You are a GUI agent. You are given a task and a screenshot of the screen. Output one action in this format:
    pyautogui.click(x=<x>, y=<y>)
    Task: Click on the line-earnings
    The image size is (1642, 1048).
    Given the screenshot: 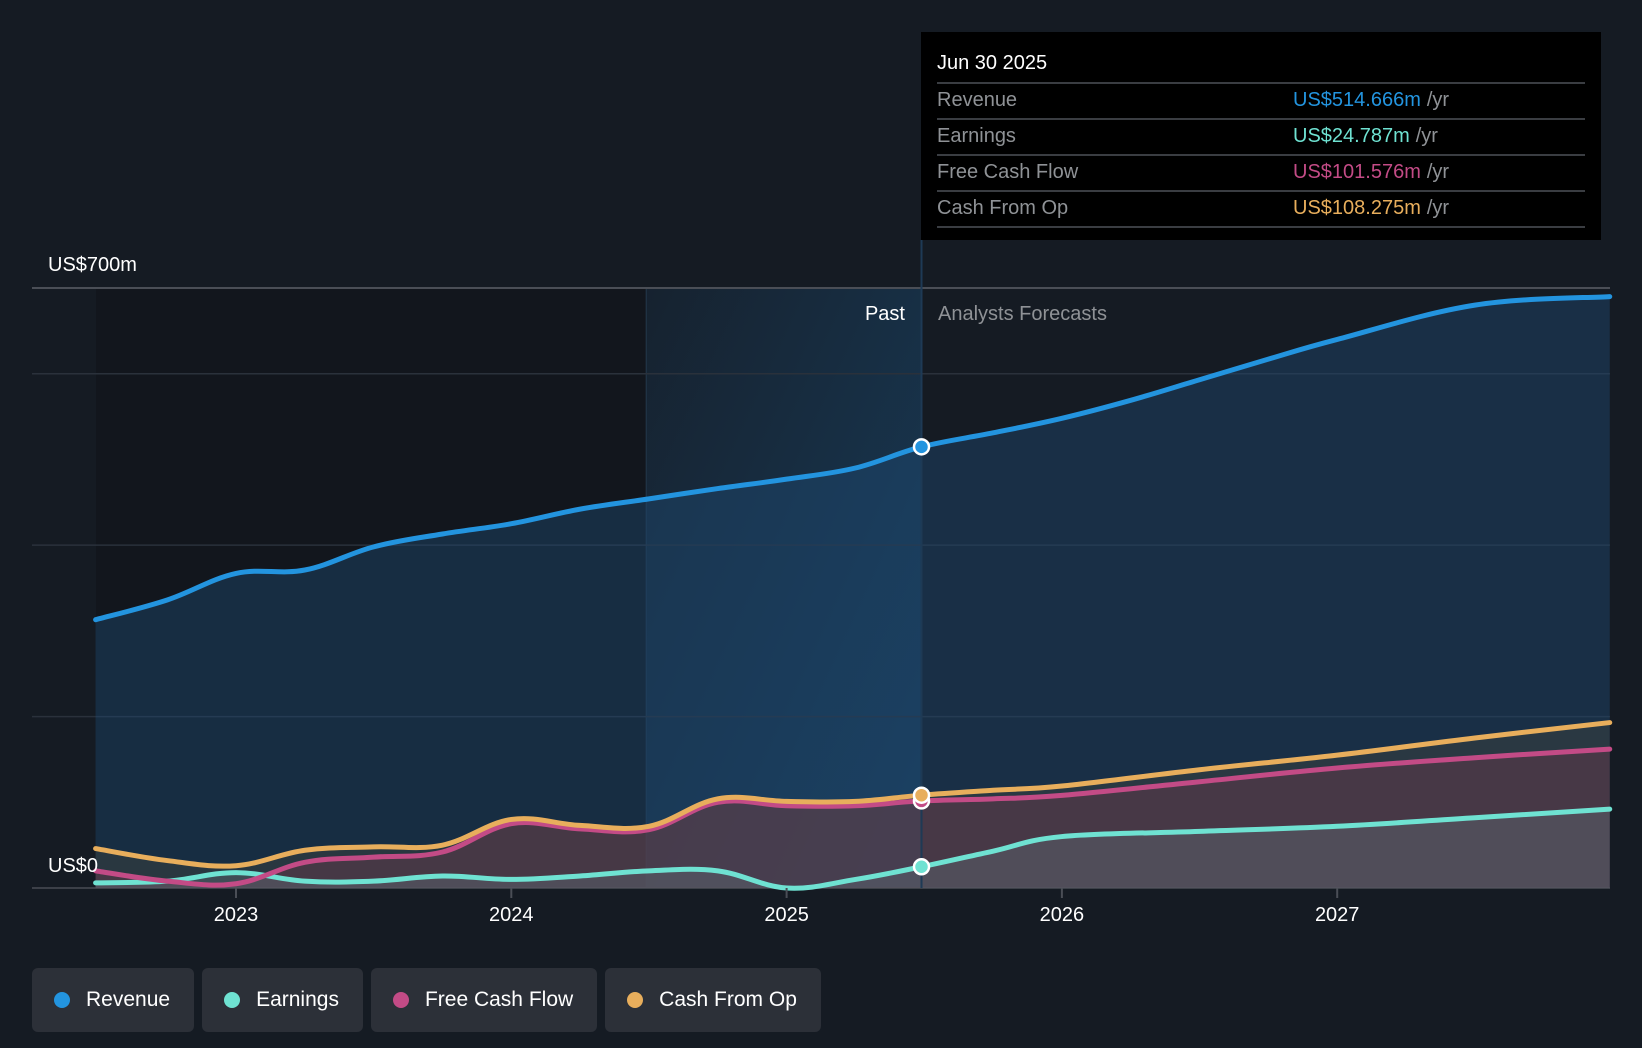 What is the action you would take?
    pyautogui.click(x=853, y=848)
    